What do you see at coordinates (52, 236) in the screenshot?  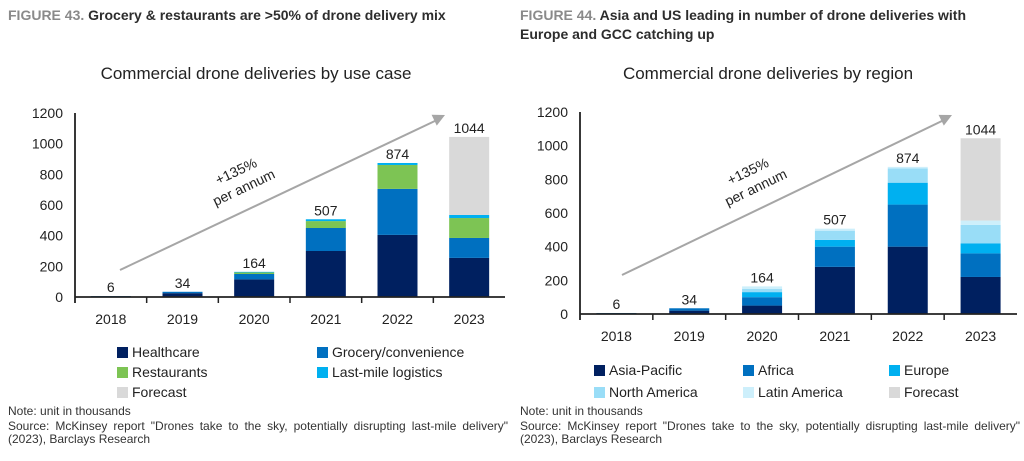 I see `y-tick-label: 400` at bounding box center [52, 236].